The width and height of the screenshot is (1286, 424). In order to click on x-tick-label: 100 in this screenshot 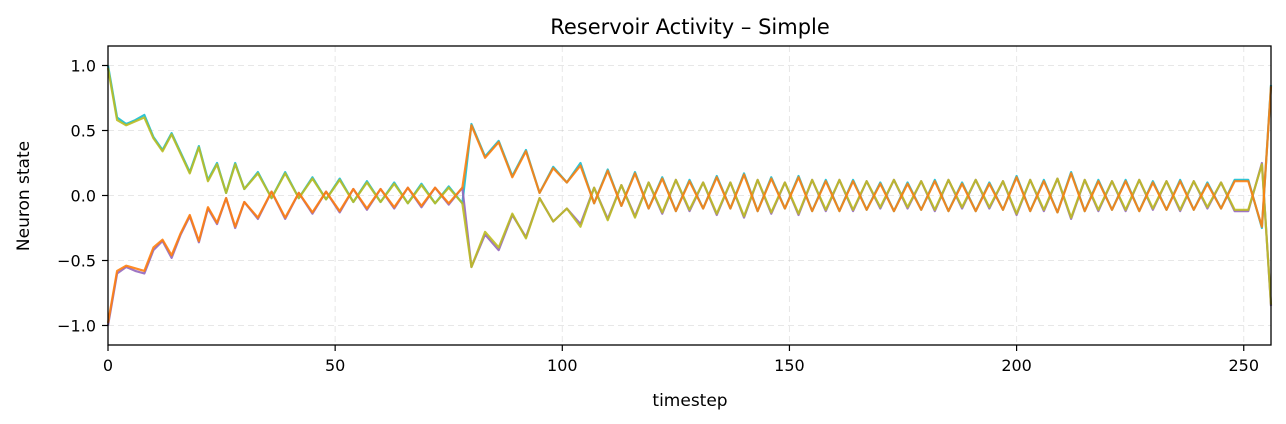, I will do `click(562, 365)`.